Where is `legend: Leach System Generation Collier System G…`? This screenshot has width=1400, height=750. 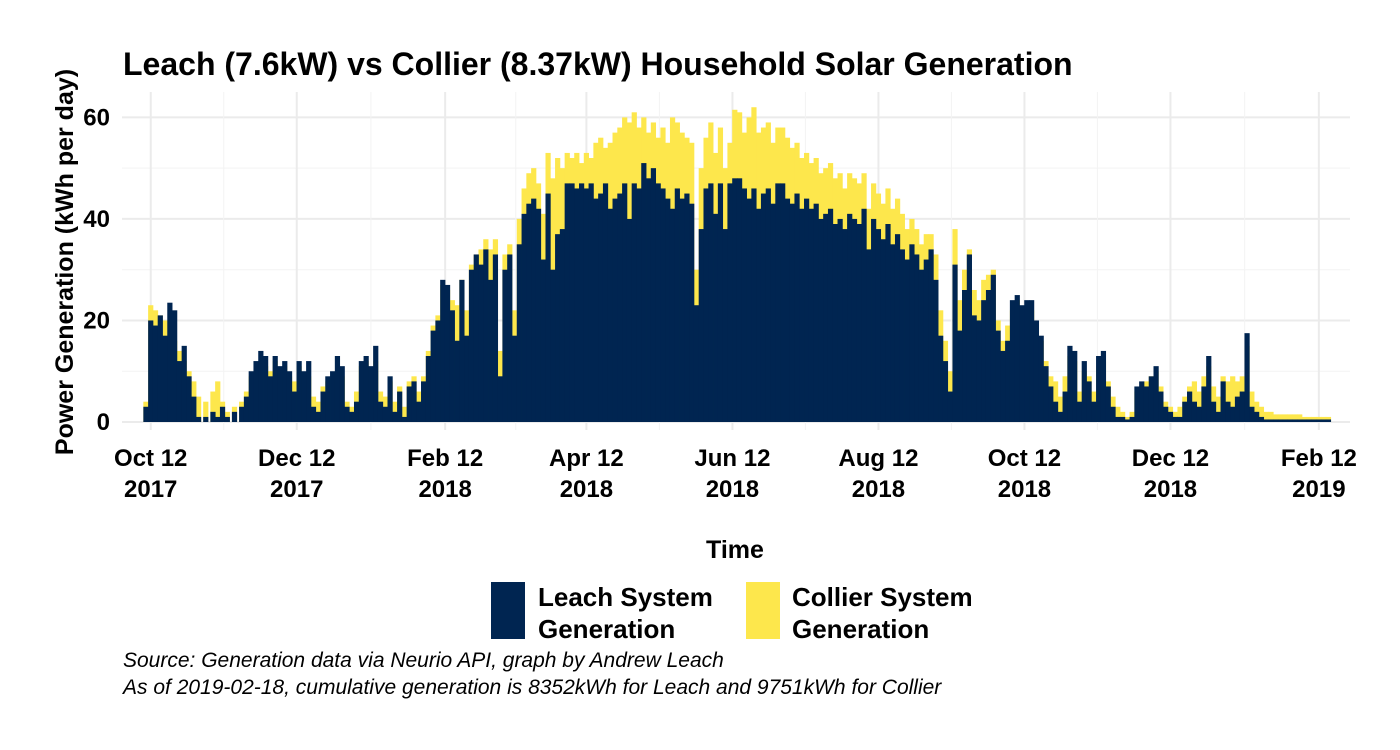
legend: Leach System Generation Collier System G… is located at coordinates (732, 613).